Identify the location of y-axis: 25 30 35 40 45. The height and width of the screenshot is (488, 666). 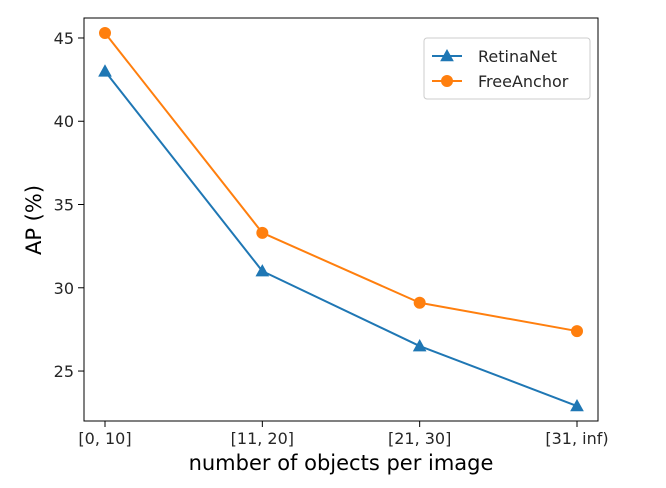
(69, 205).